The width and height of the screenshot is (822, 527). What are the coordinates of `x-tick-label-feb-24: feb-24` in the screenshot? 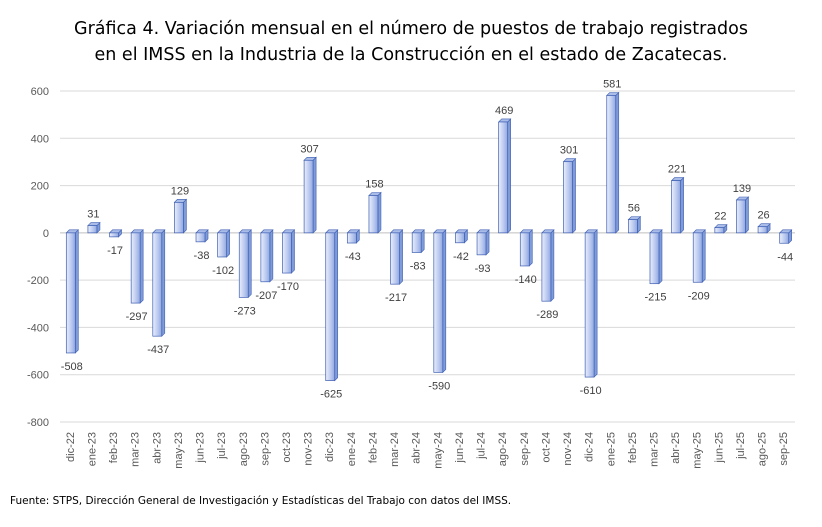 It's located at (373, 447).